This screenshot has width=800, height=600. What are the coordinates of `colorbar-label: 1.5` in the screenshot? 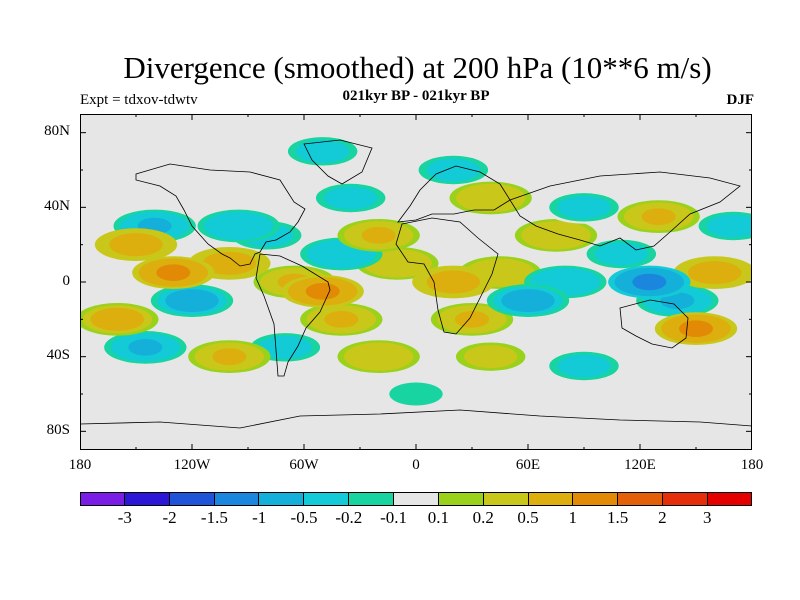 It's located at (617, 517).